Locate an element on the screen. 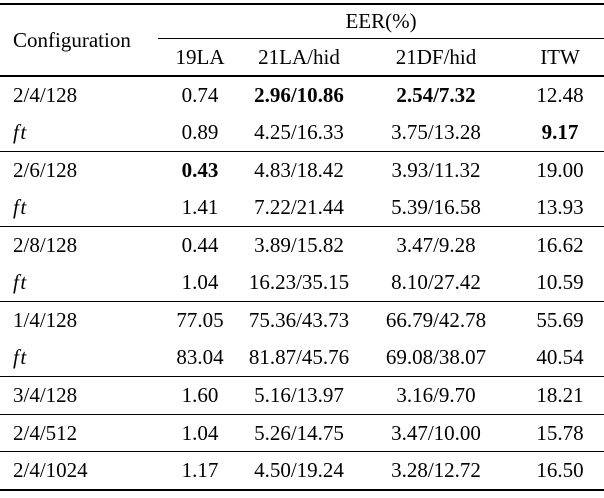  value-cell: 81.87/45.76 is located at coordinates (299, 357).